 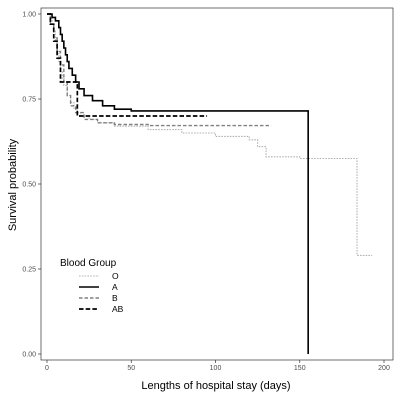 What do you see at coordinates (115, 276) in the screenshot?
I see `legend-label-o: O` at bounding box center [115, 276].